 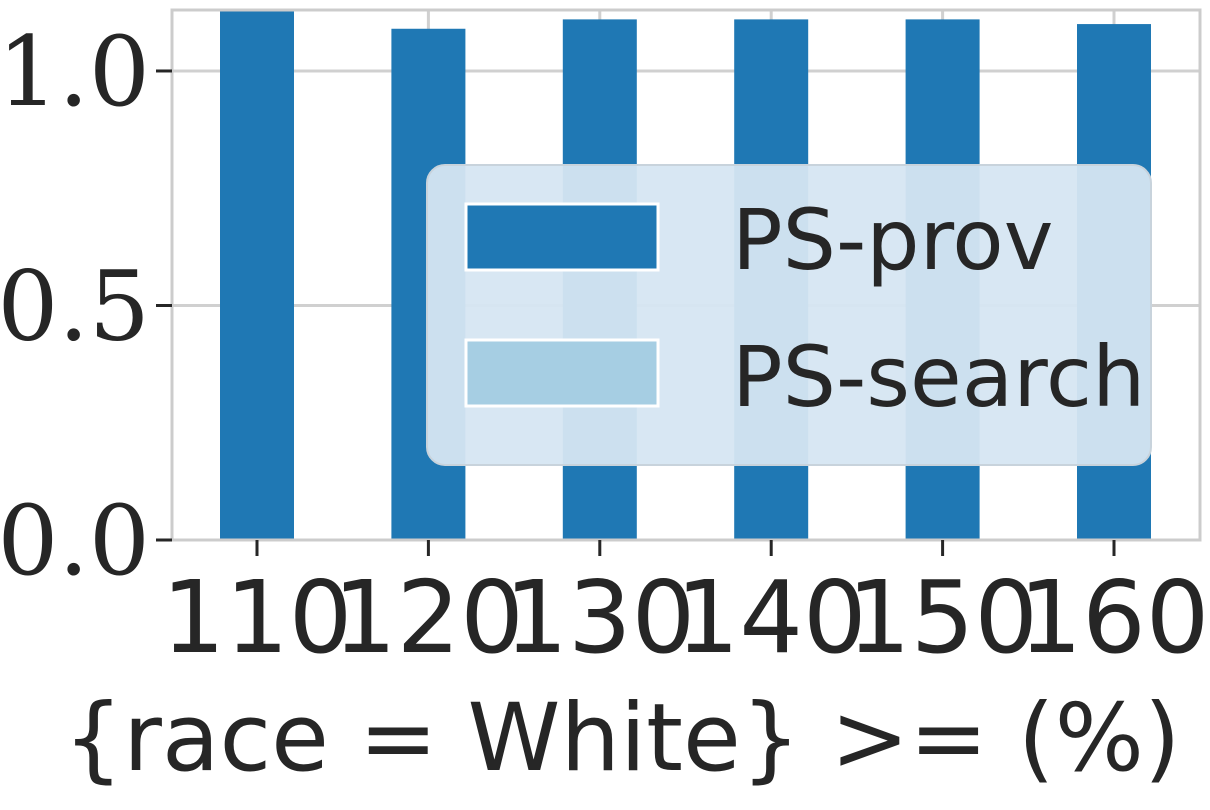 I want to click on y-tick-labels: 0.0 0.5 1.0, so click(x=75, y=306).